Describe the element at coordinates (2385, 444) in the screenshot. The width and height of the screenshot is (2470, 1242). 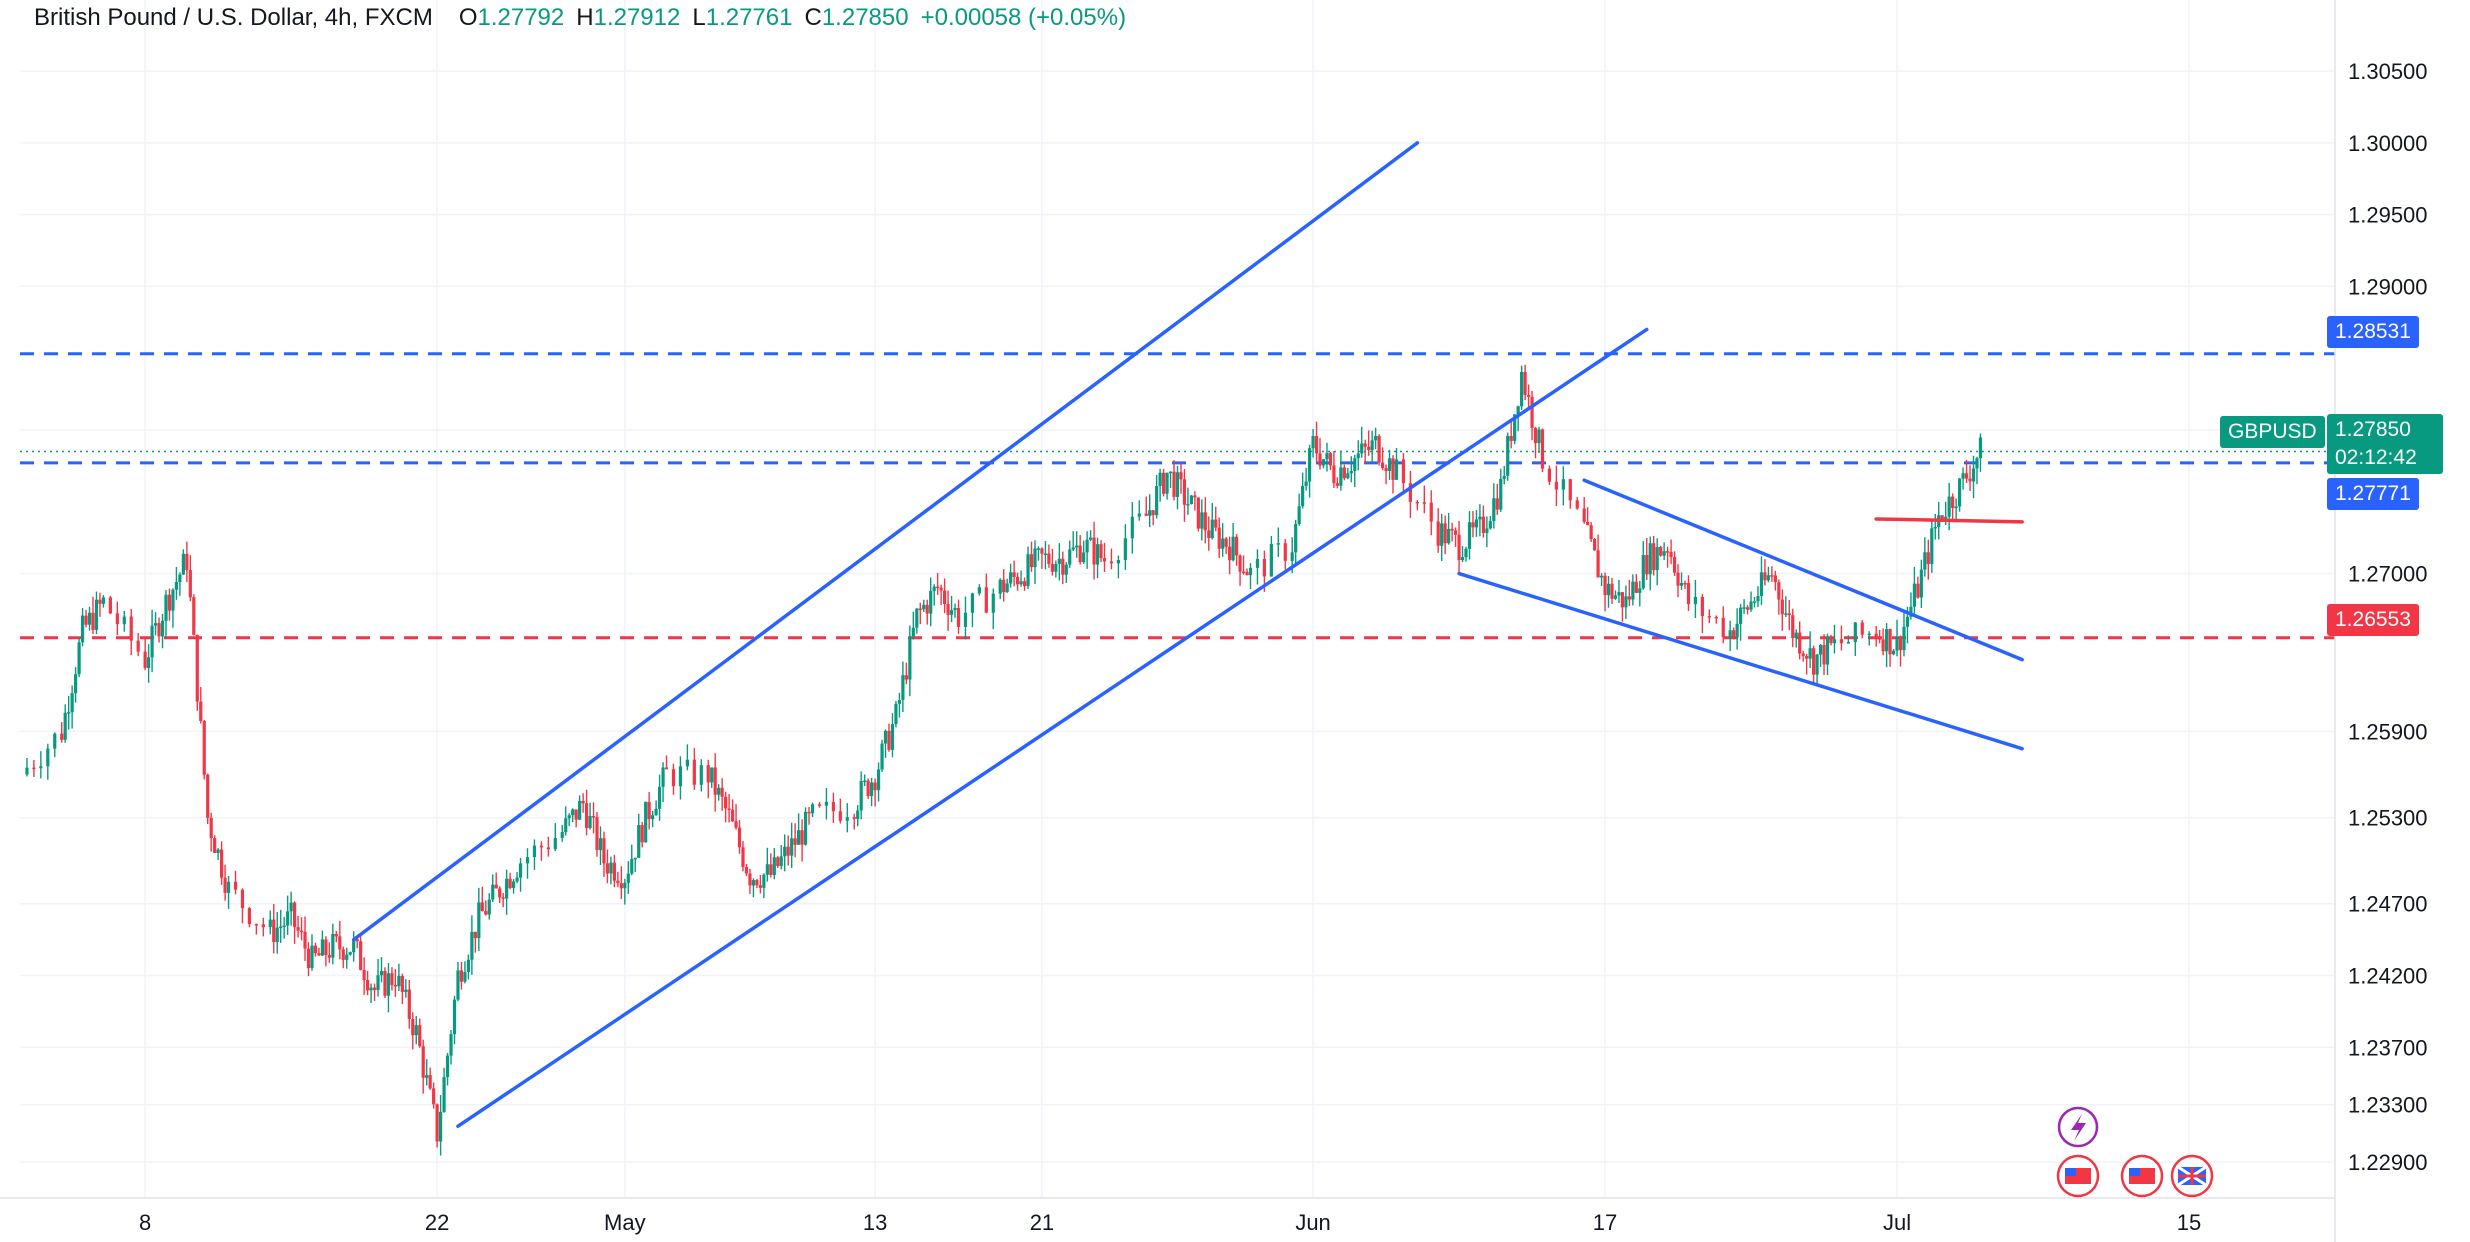
I see `last-price-badge: 1.27850 02:12:42` at that location.